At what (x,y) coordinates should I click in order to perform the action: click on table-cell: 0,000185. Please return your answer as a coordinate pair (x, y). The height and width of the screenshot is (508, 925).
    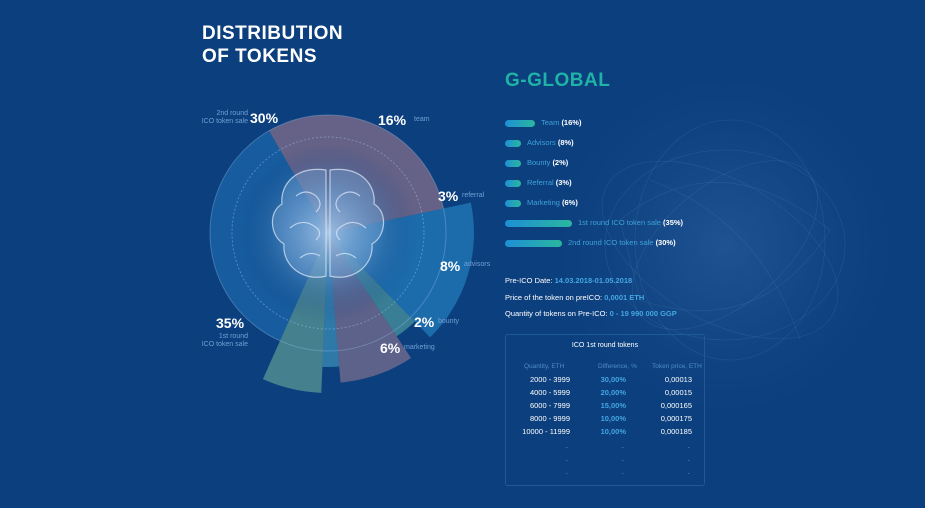
    Looking at the image, I should click on (676, 431).